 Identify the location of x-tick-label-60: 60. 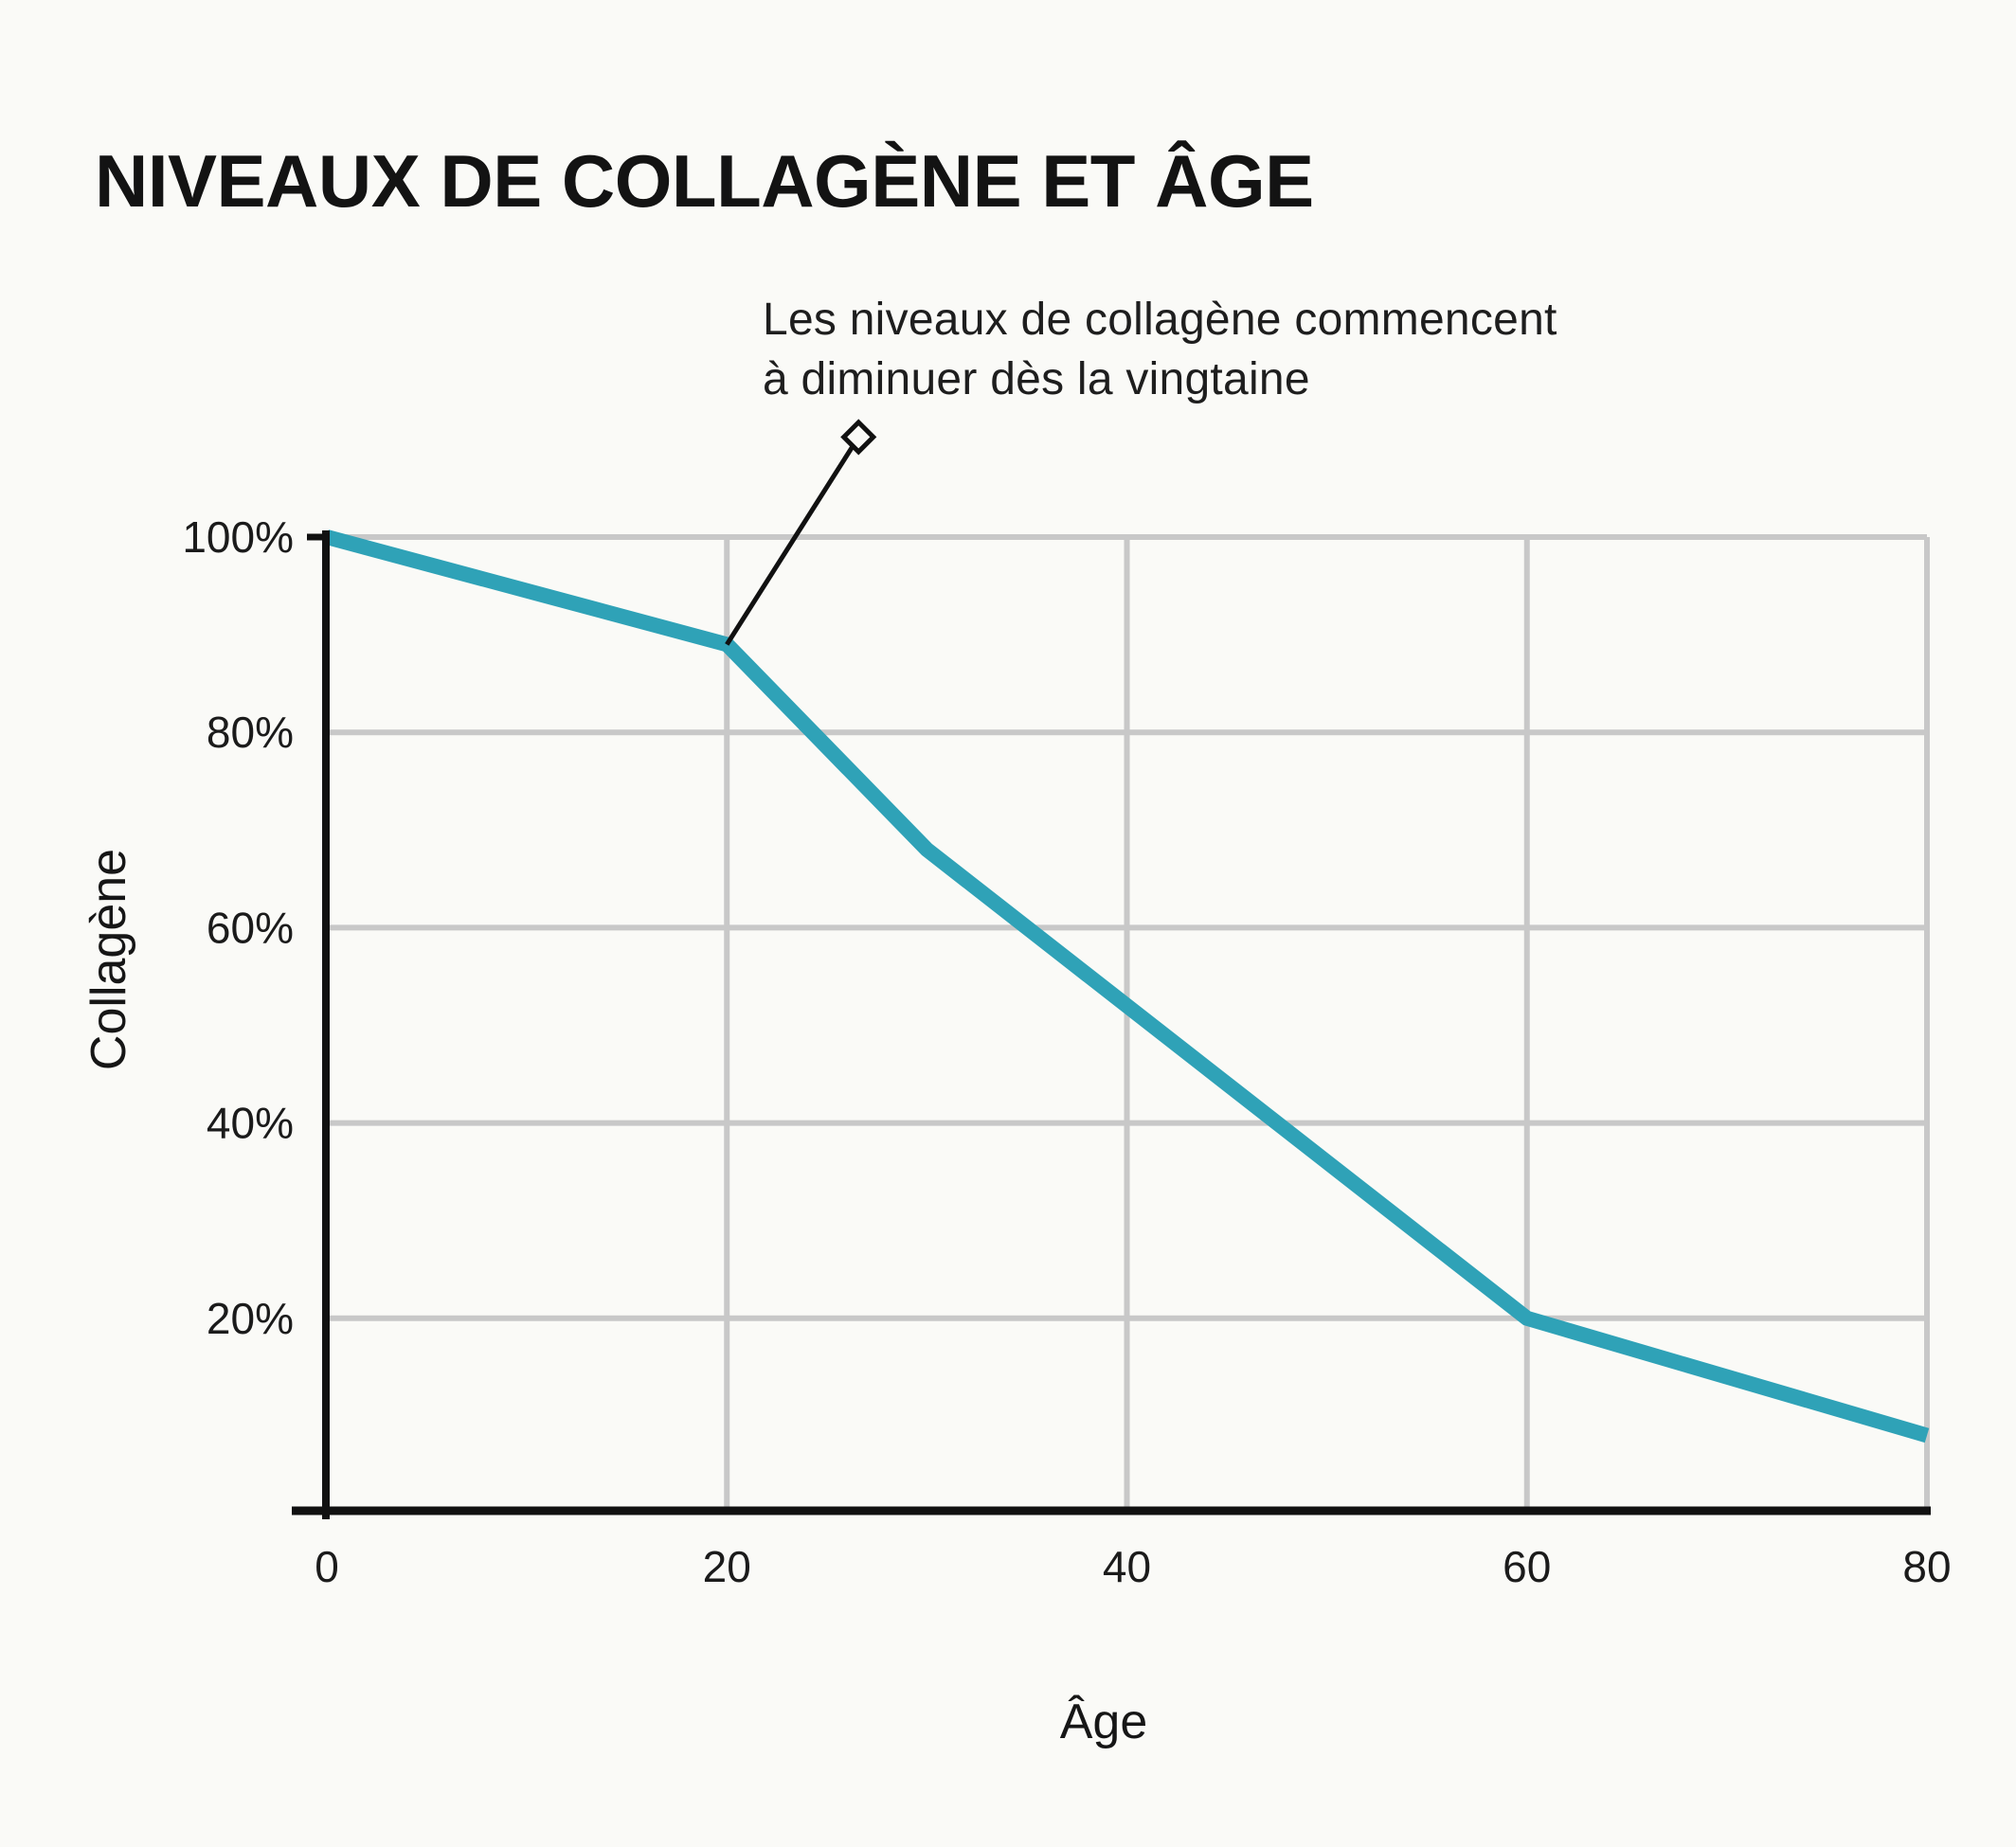
(1527, 1566).